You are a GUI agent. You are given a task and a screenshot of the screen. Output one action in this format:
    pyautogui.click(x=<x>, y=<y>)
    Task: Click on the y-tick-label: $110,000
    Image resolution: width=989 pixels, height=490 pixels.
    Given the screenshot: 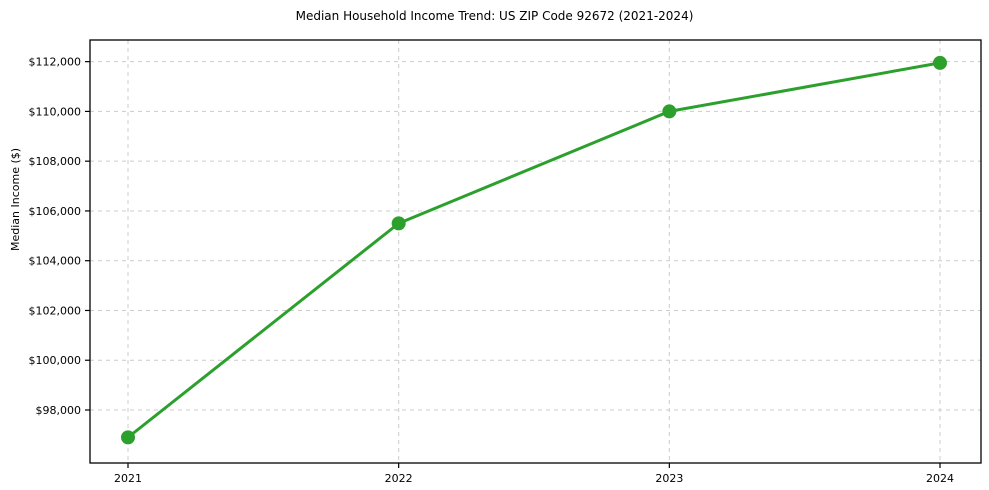 What is the action you would take?
    pyautogui.click(x=55, y=111)
    